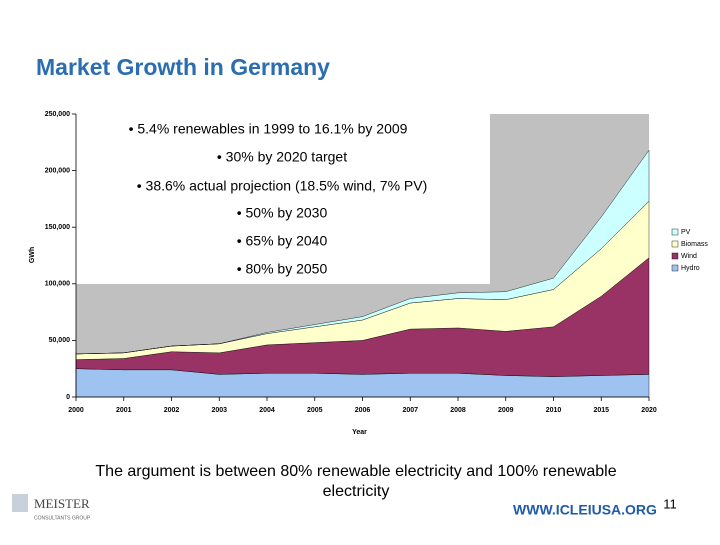 The width and height of the screenshot is (720, 545). Describe the element at coordinates (267, 410) in the screenshot. I see `x-tick-label: 2004` at that location.